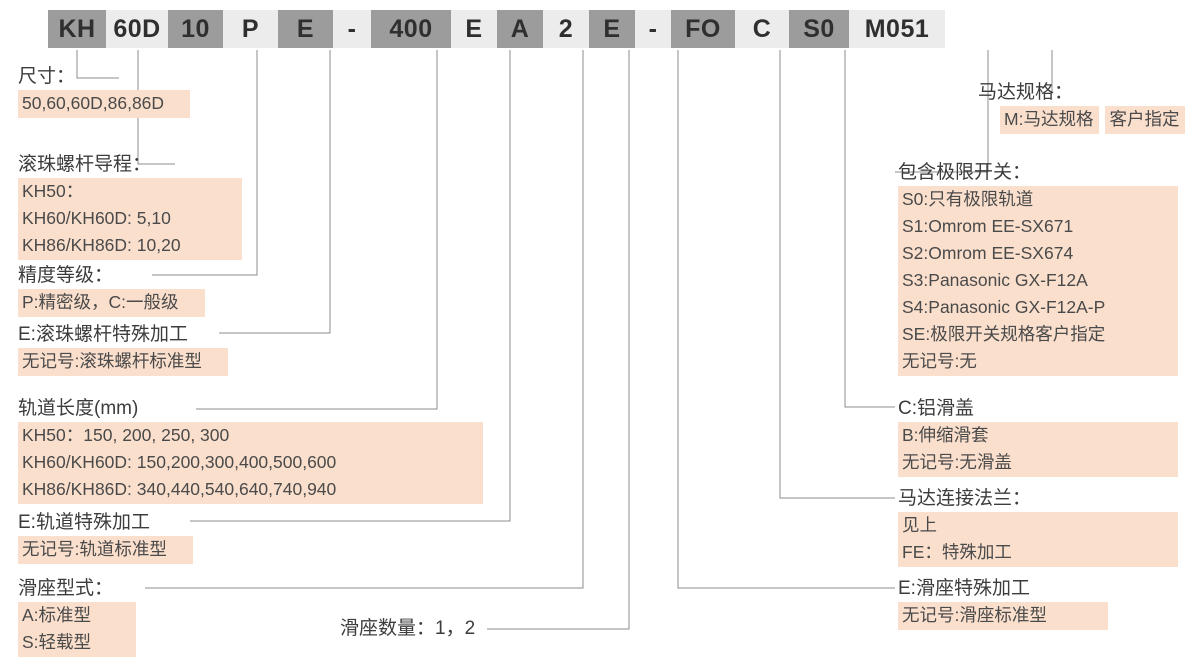  I want to click on callout-rail-special-heading: E:轨道特殊加工, so click(84, 522).